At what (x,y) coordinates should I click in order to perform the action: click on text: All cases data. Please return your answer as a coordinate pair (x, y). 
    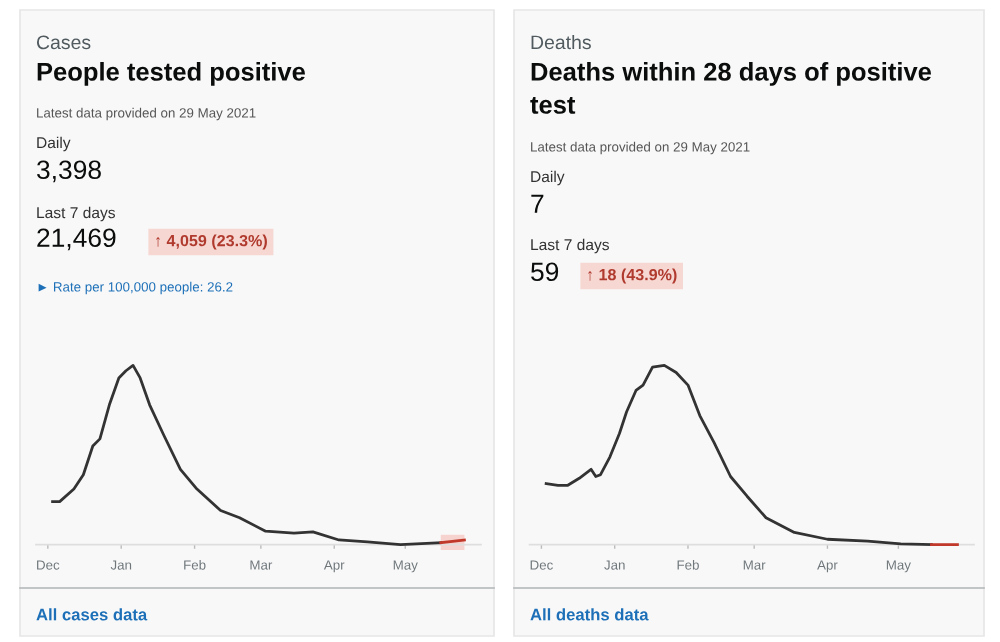
    Looking at the image, I should click on (92, 614).